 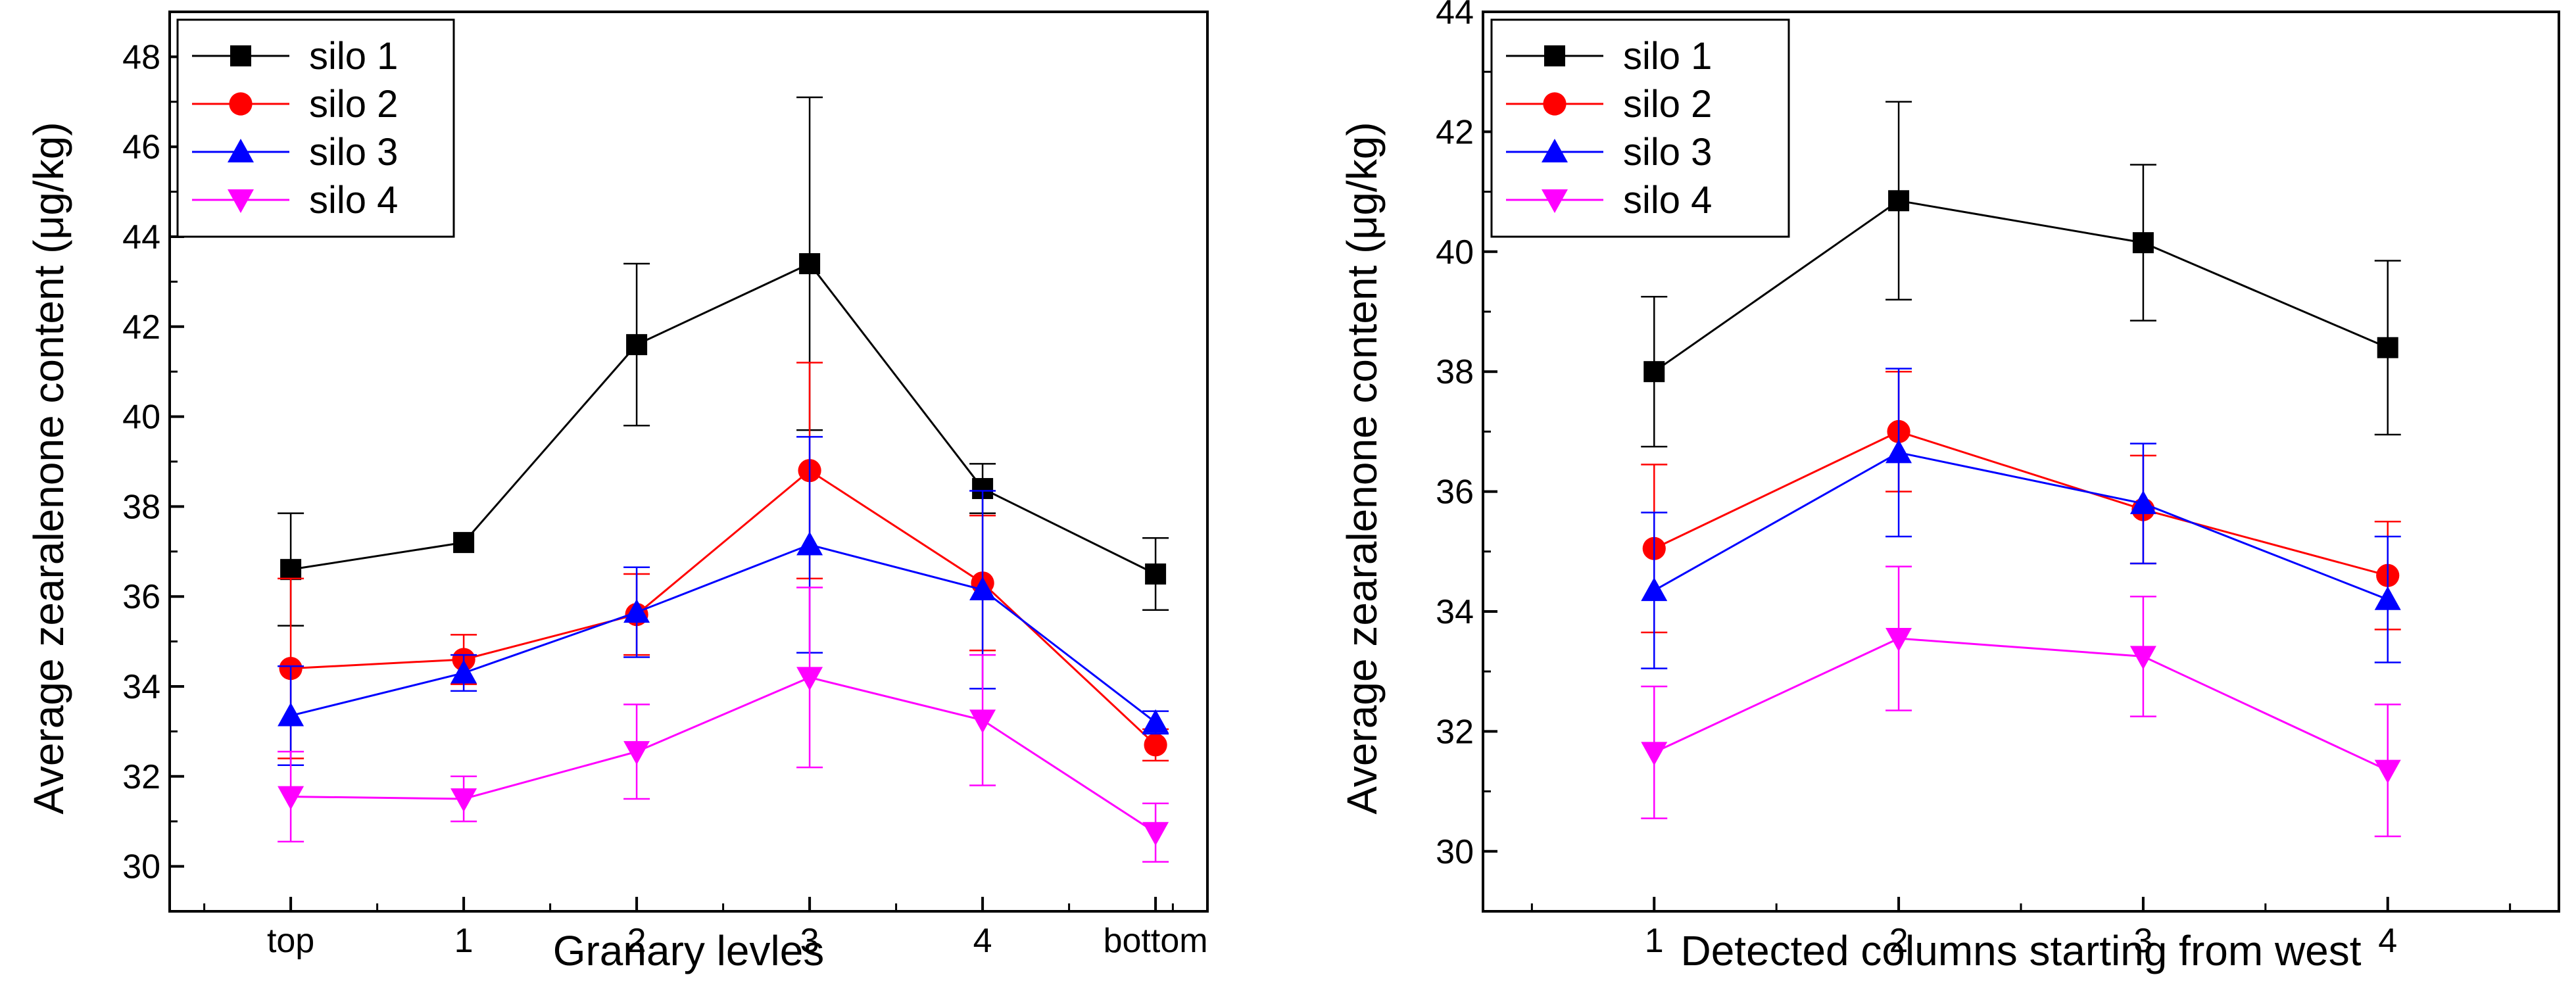 What do you see at coordinates (2020, 951) in the screenshot?
I see `x-axis-title: Detected columns starting from west` at bounding box center [2020, 951].